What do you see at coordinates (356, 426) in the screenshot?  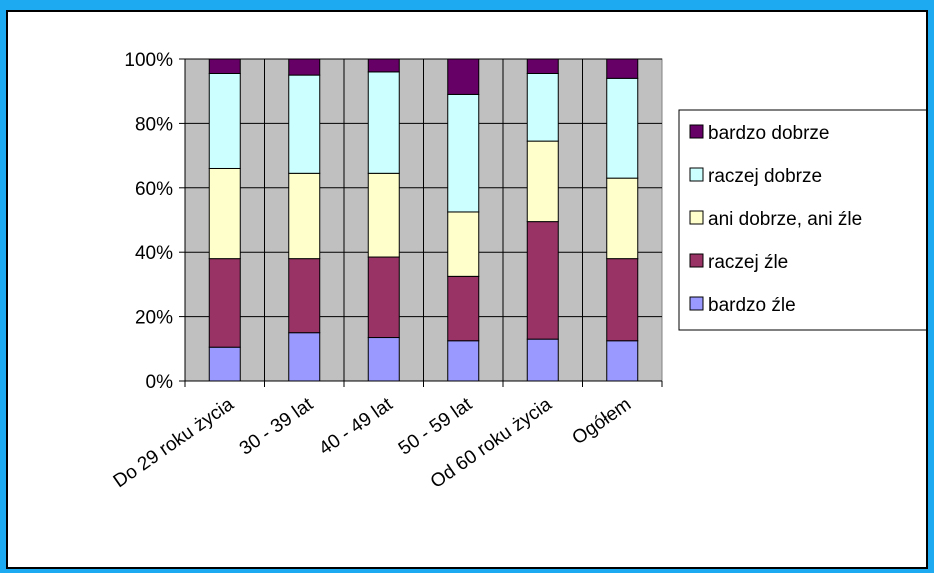 I see `x-tick-label: 40 - 49 lat` at bounding box center [356, 426].